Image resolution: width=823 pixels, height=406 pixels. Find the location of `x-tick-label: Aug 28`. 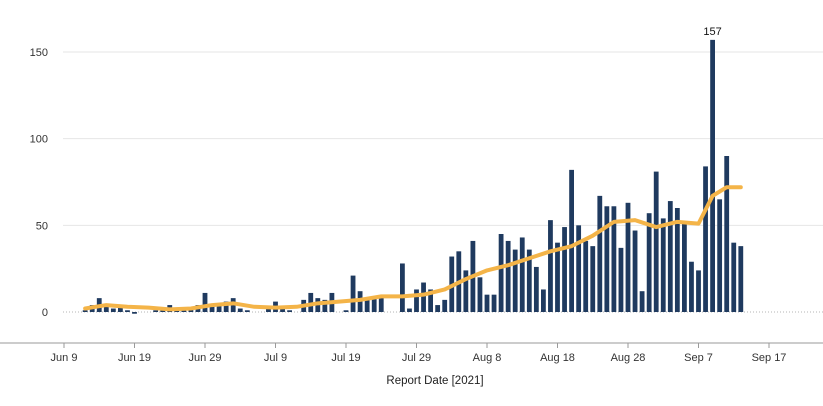

x-tick-label: Aug 28 is located at coordinates (628, 358).